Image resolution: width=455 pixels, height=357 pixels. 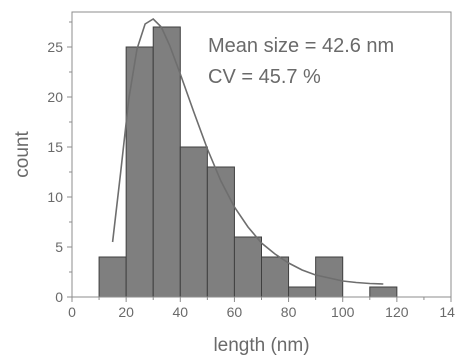 I want to click on x-tick-label: 40, so click(x=180, y=312).